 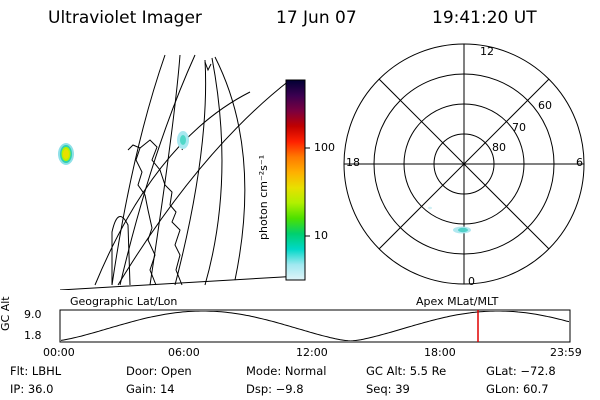 What do you see at coordinates (33, 335) in the screenshot?
I see `strip-ytick: 1.8` at bounding box center [33, 335].